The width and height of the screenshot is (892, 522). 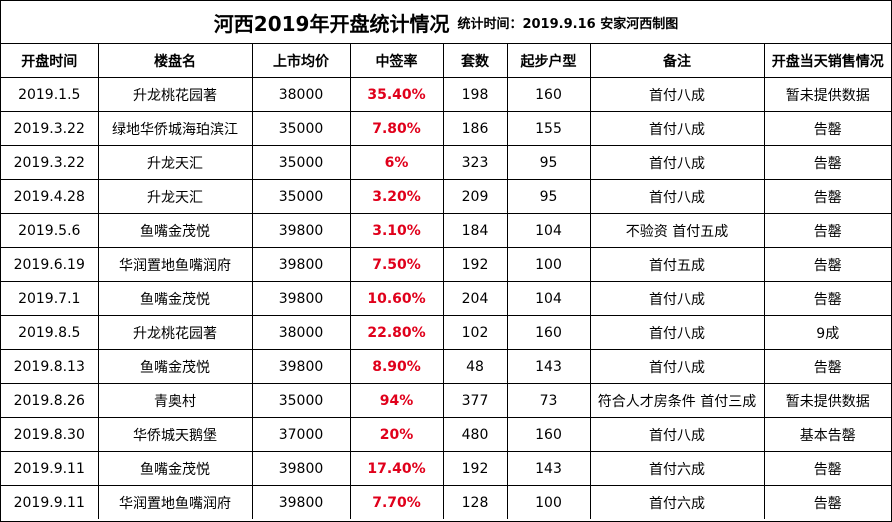 What do you see at coordinates (827, 434) in the screenshot?
I see `opening-sales-cell: 基本告罄` at bounding box center [827, 434].